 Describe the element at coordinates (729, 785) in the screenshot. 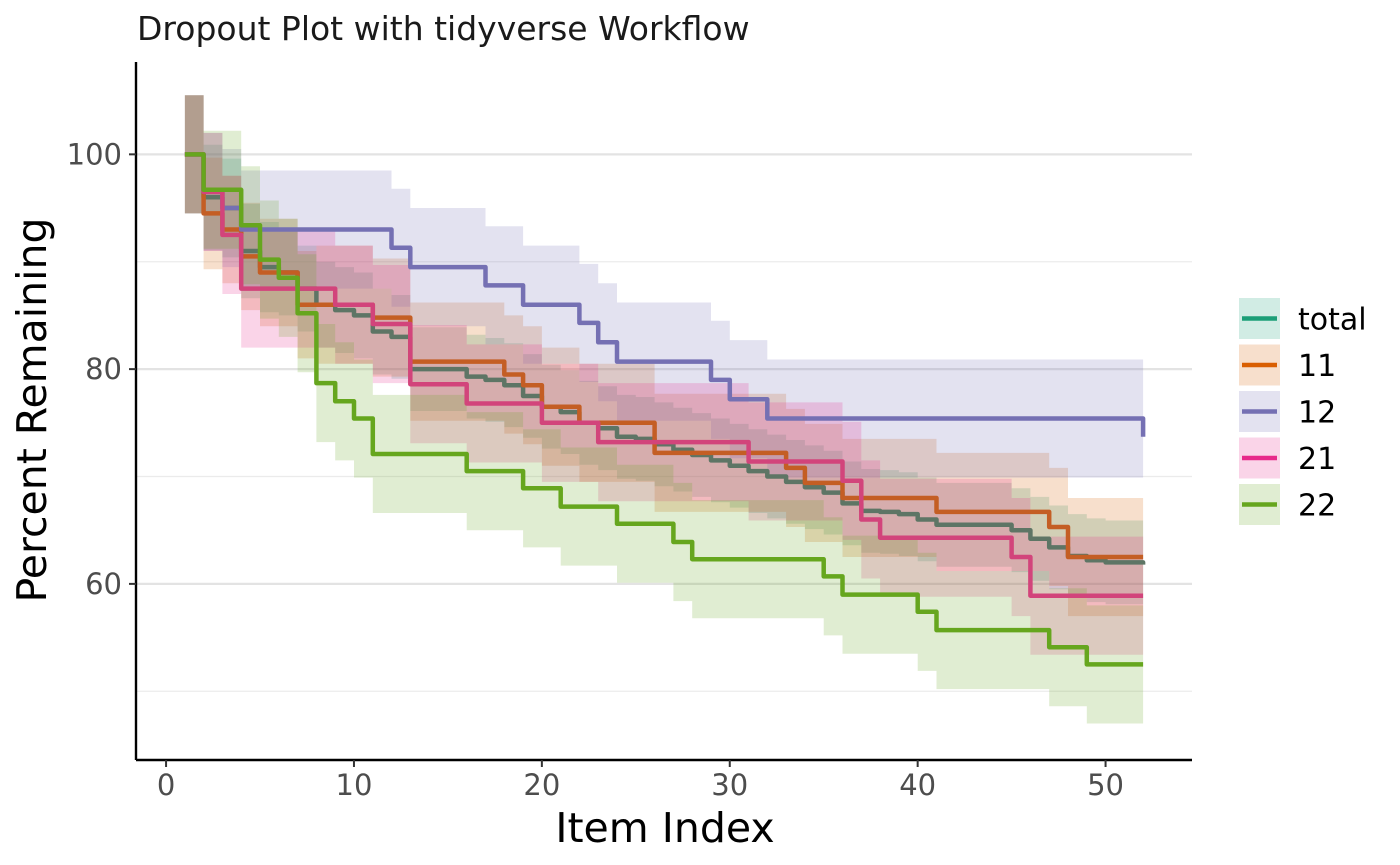

I see `x-tick-label-3: 30` at that location.